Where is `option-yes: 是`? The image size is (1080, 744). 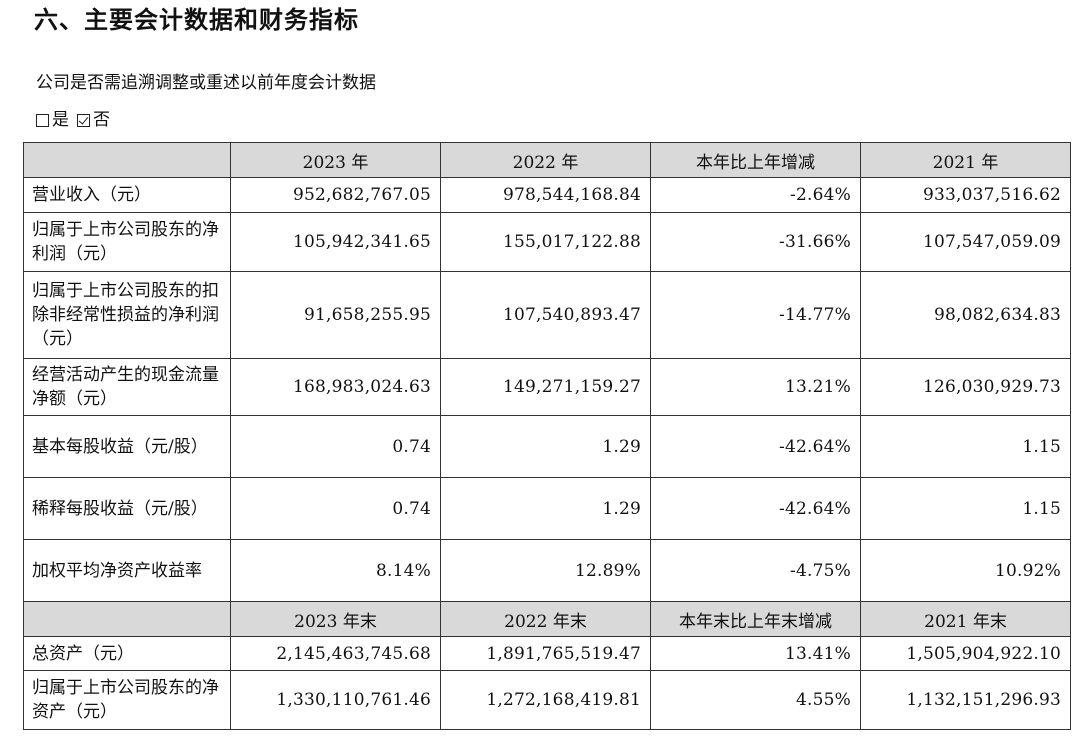 option-yes: 是 is located at coordinates (52, 120).